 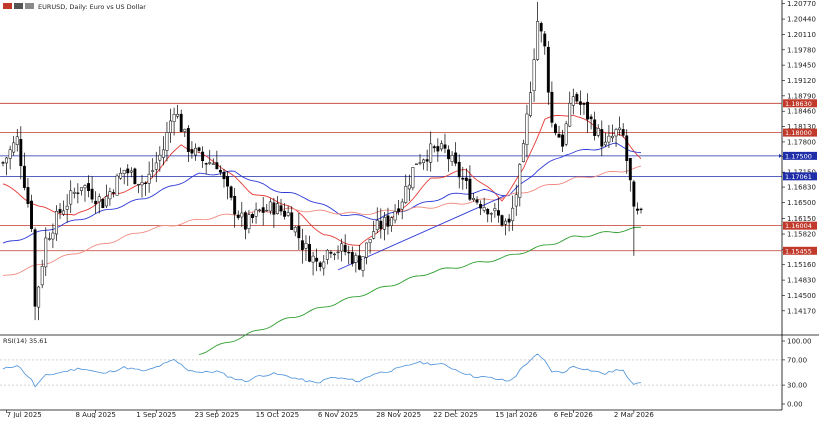 What do you see at coordinates (797, 386) in the screenshot?
I see `rsi-tick-label-2: 30.00` at bounding box center [797, 386].